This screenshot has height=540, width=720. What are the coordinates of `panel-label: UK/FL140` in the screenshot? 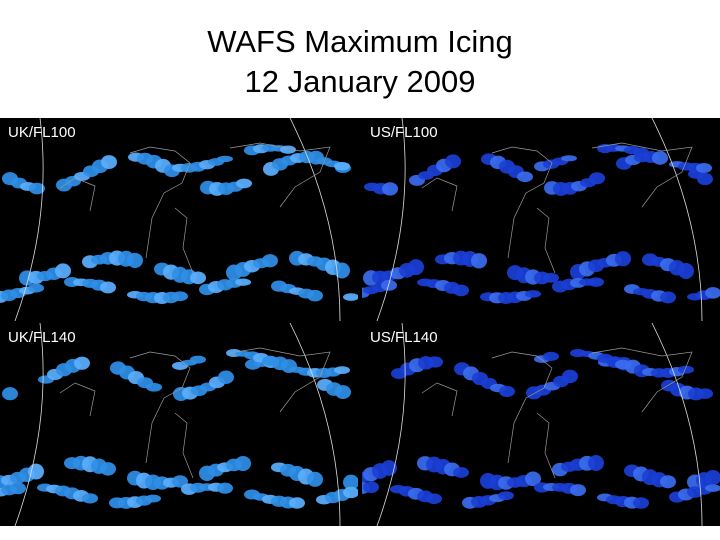 It's located at (42, 337).